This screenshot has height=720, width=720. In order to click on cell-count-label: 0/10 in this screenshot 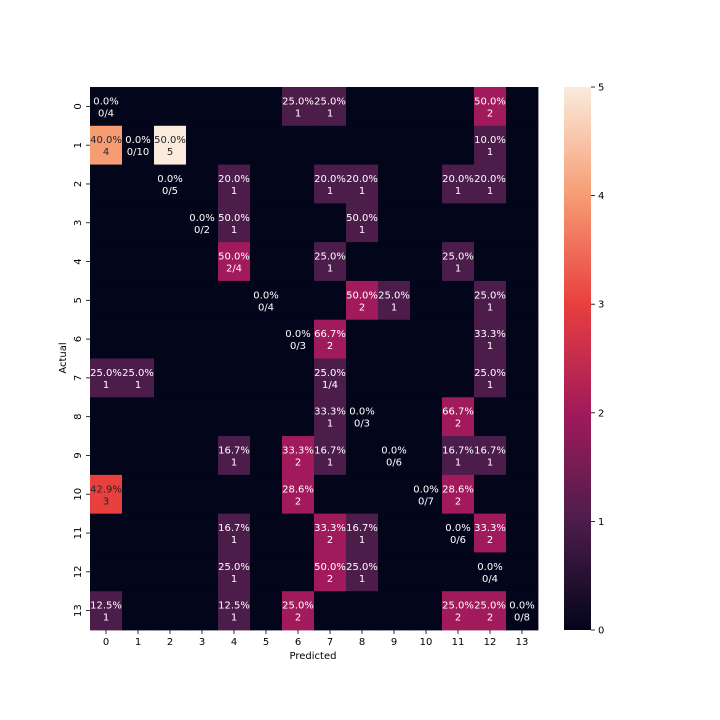, I will do `click(138, 152)`.